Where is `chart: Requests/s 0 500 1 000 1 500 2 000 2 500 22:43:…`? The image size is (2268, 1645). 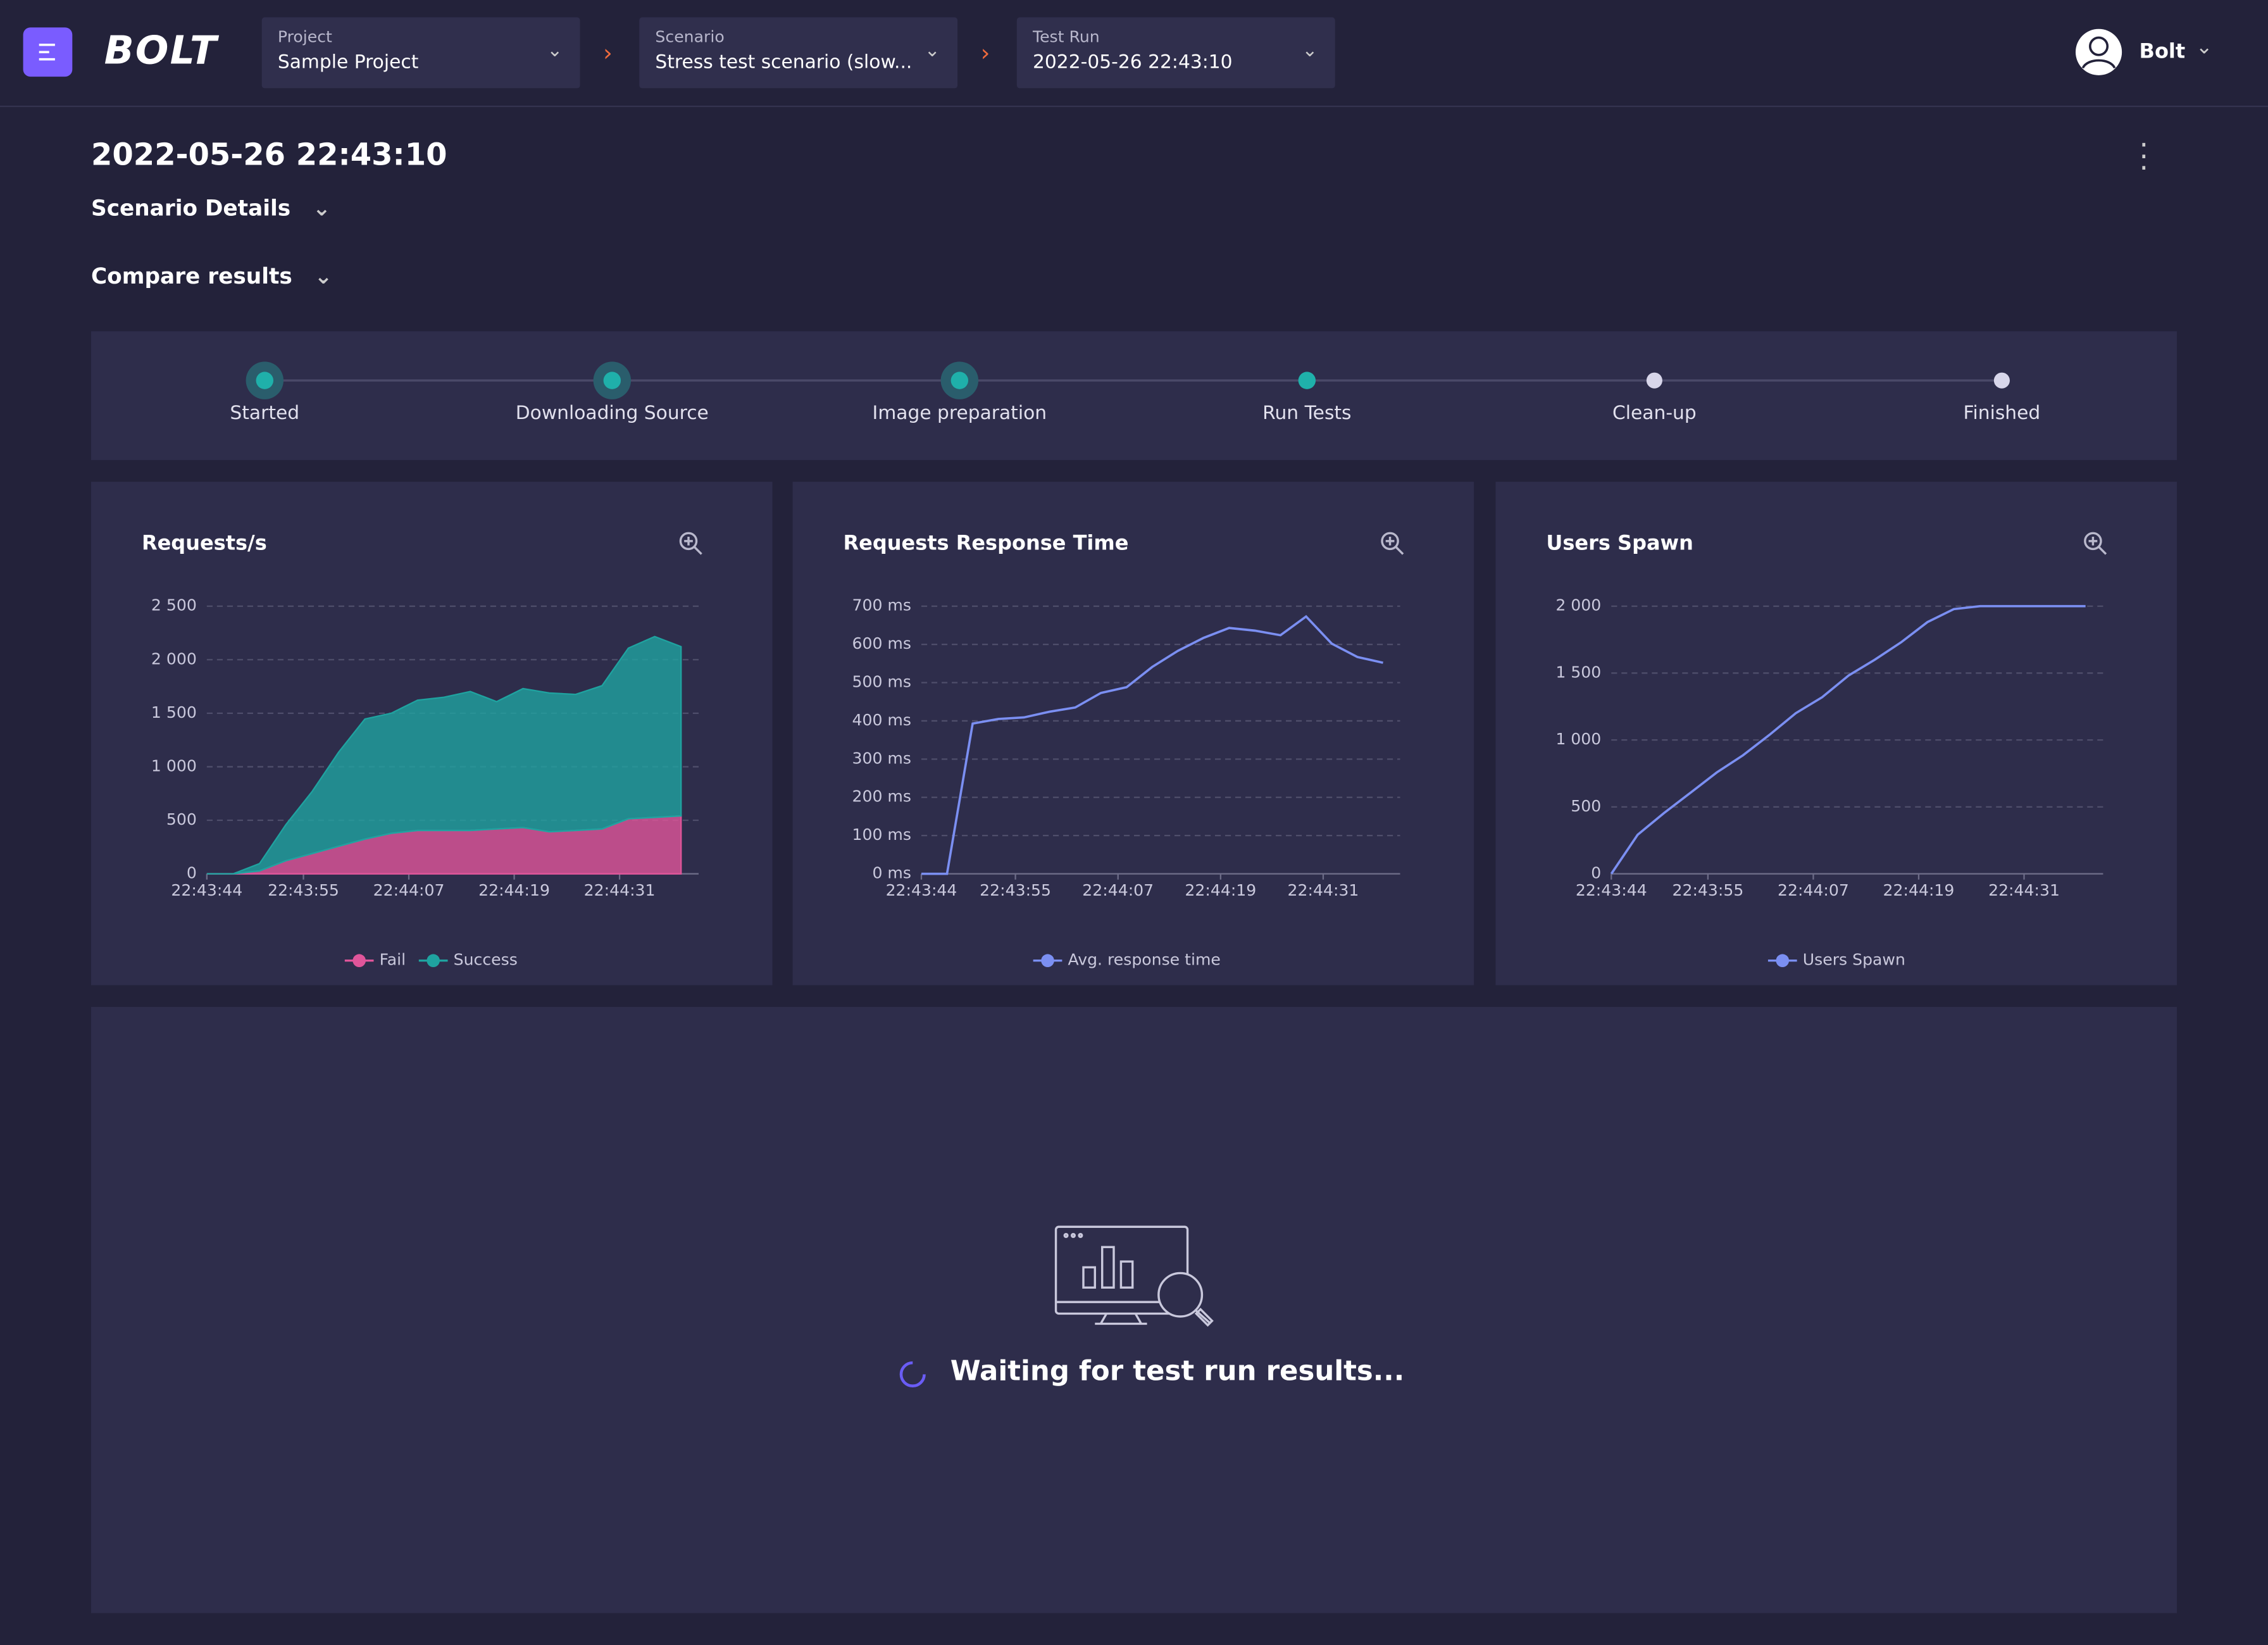
chart: Requests/s 0 500 1 000 1 500 2 000 2 500 22:43:… is located at coordinates (422, 749).